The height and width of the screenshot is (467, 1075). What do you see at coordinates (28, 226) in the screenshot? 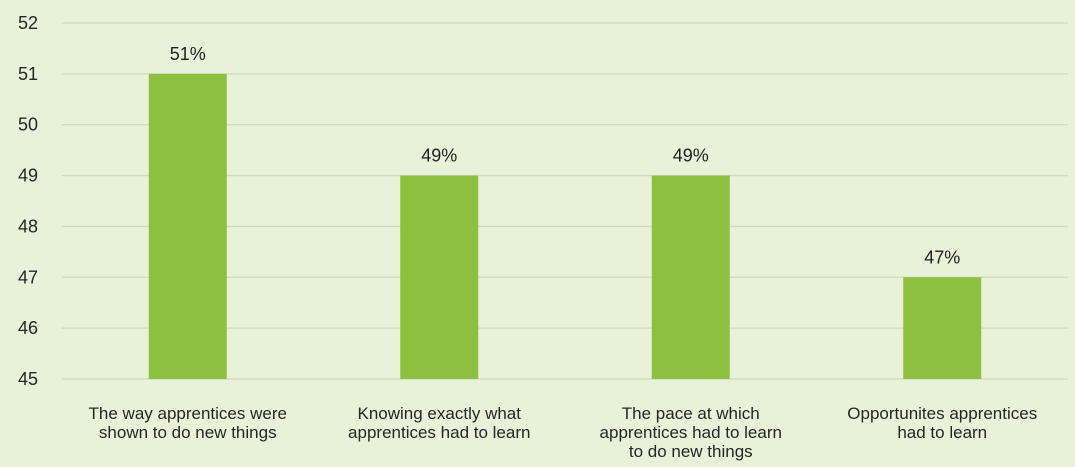
I see `y-tick-label: 48` at bounding box center [28, 226].